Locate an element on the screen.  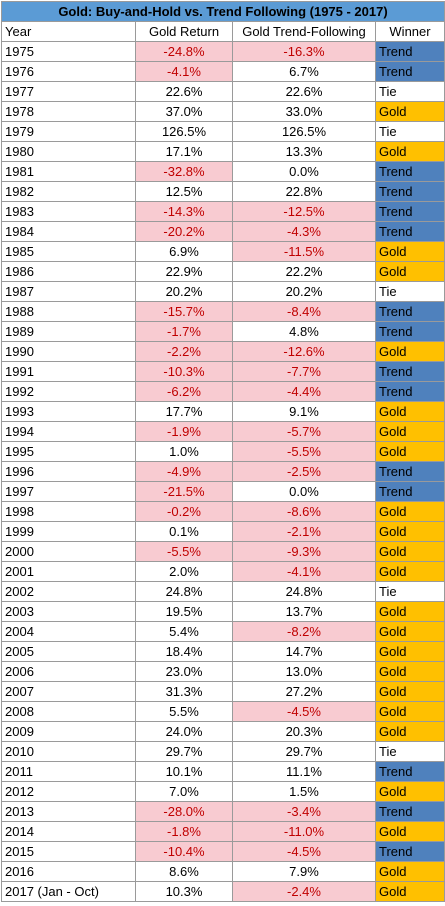
table-row: 1976 -4.1% 6.7% Trend is located at coordinates (223, 71).